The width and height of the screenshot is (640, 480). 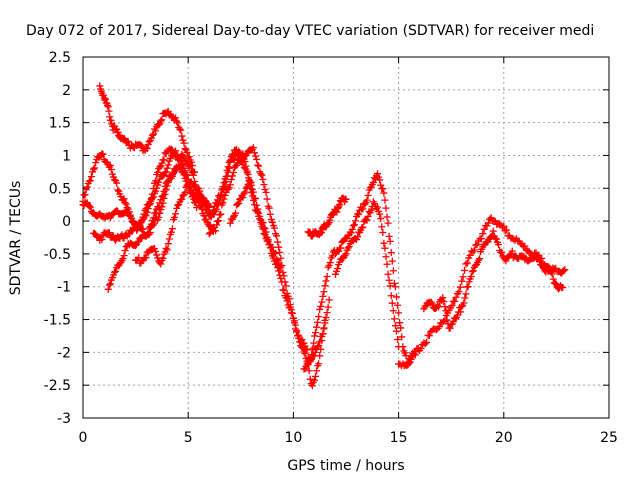 I want to click on x-tick-label: 10, so click(x=293, y=438).